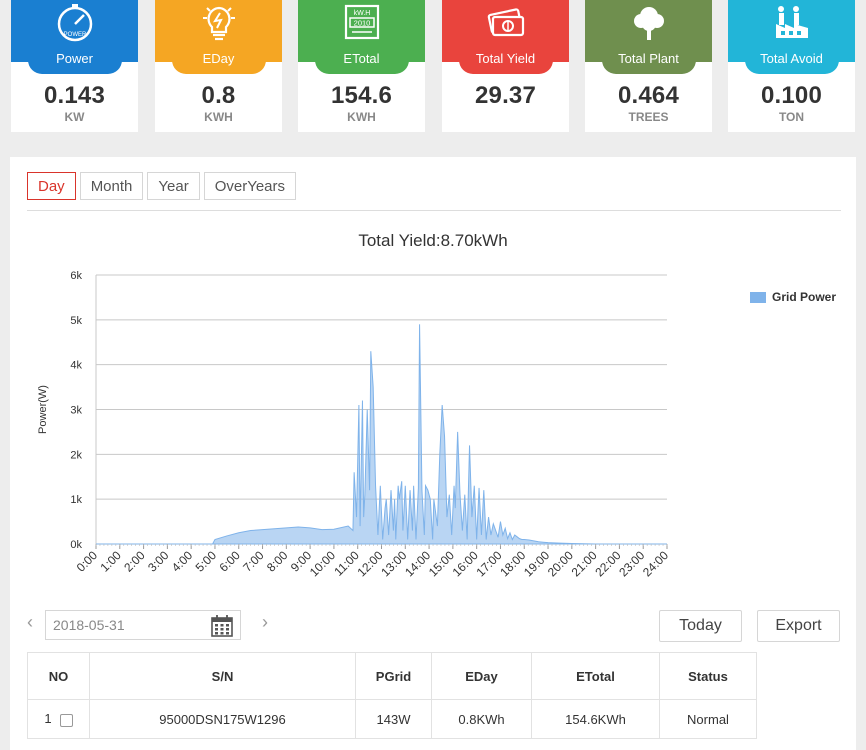  What do you see at coordinates (481, 676) in the screenshot?
I see `col-eday: EDay` at bounding box center [481, 676].